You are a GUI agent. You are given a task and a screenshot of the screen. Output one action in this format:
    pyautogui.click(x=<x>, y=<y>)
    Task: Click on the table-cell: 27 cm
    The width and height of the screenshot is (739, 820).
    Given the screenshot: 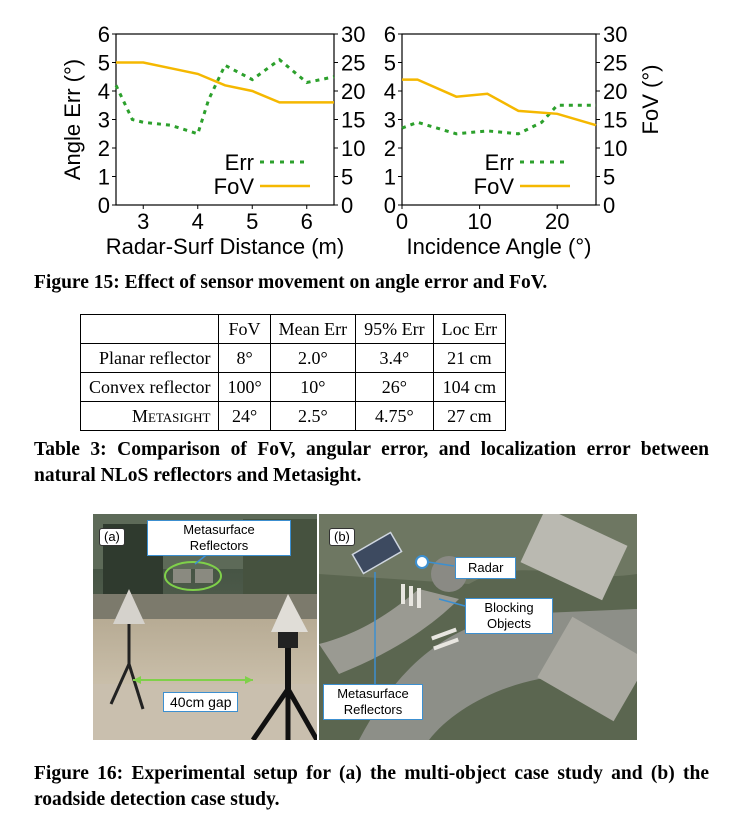 What is the action you would take?
    pyautogui.click(x=469, y=416)
    